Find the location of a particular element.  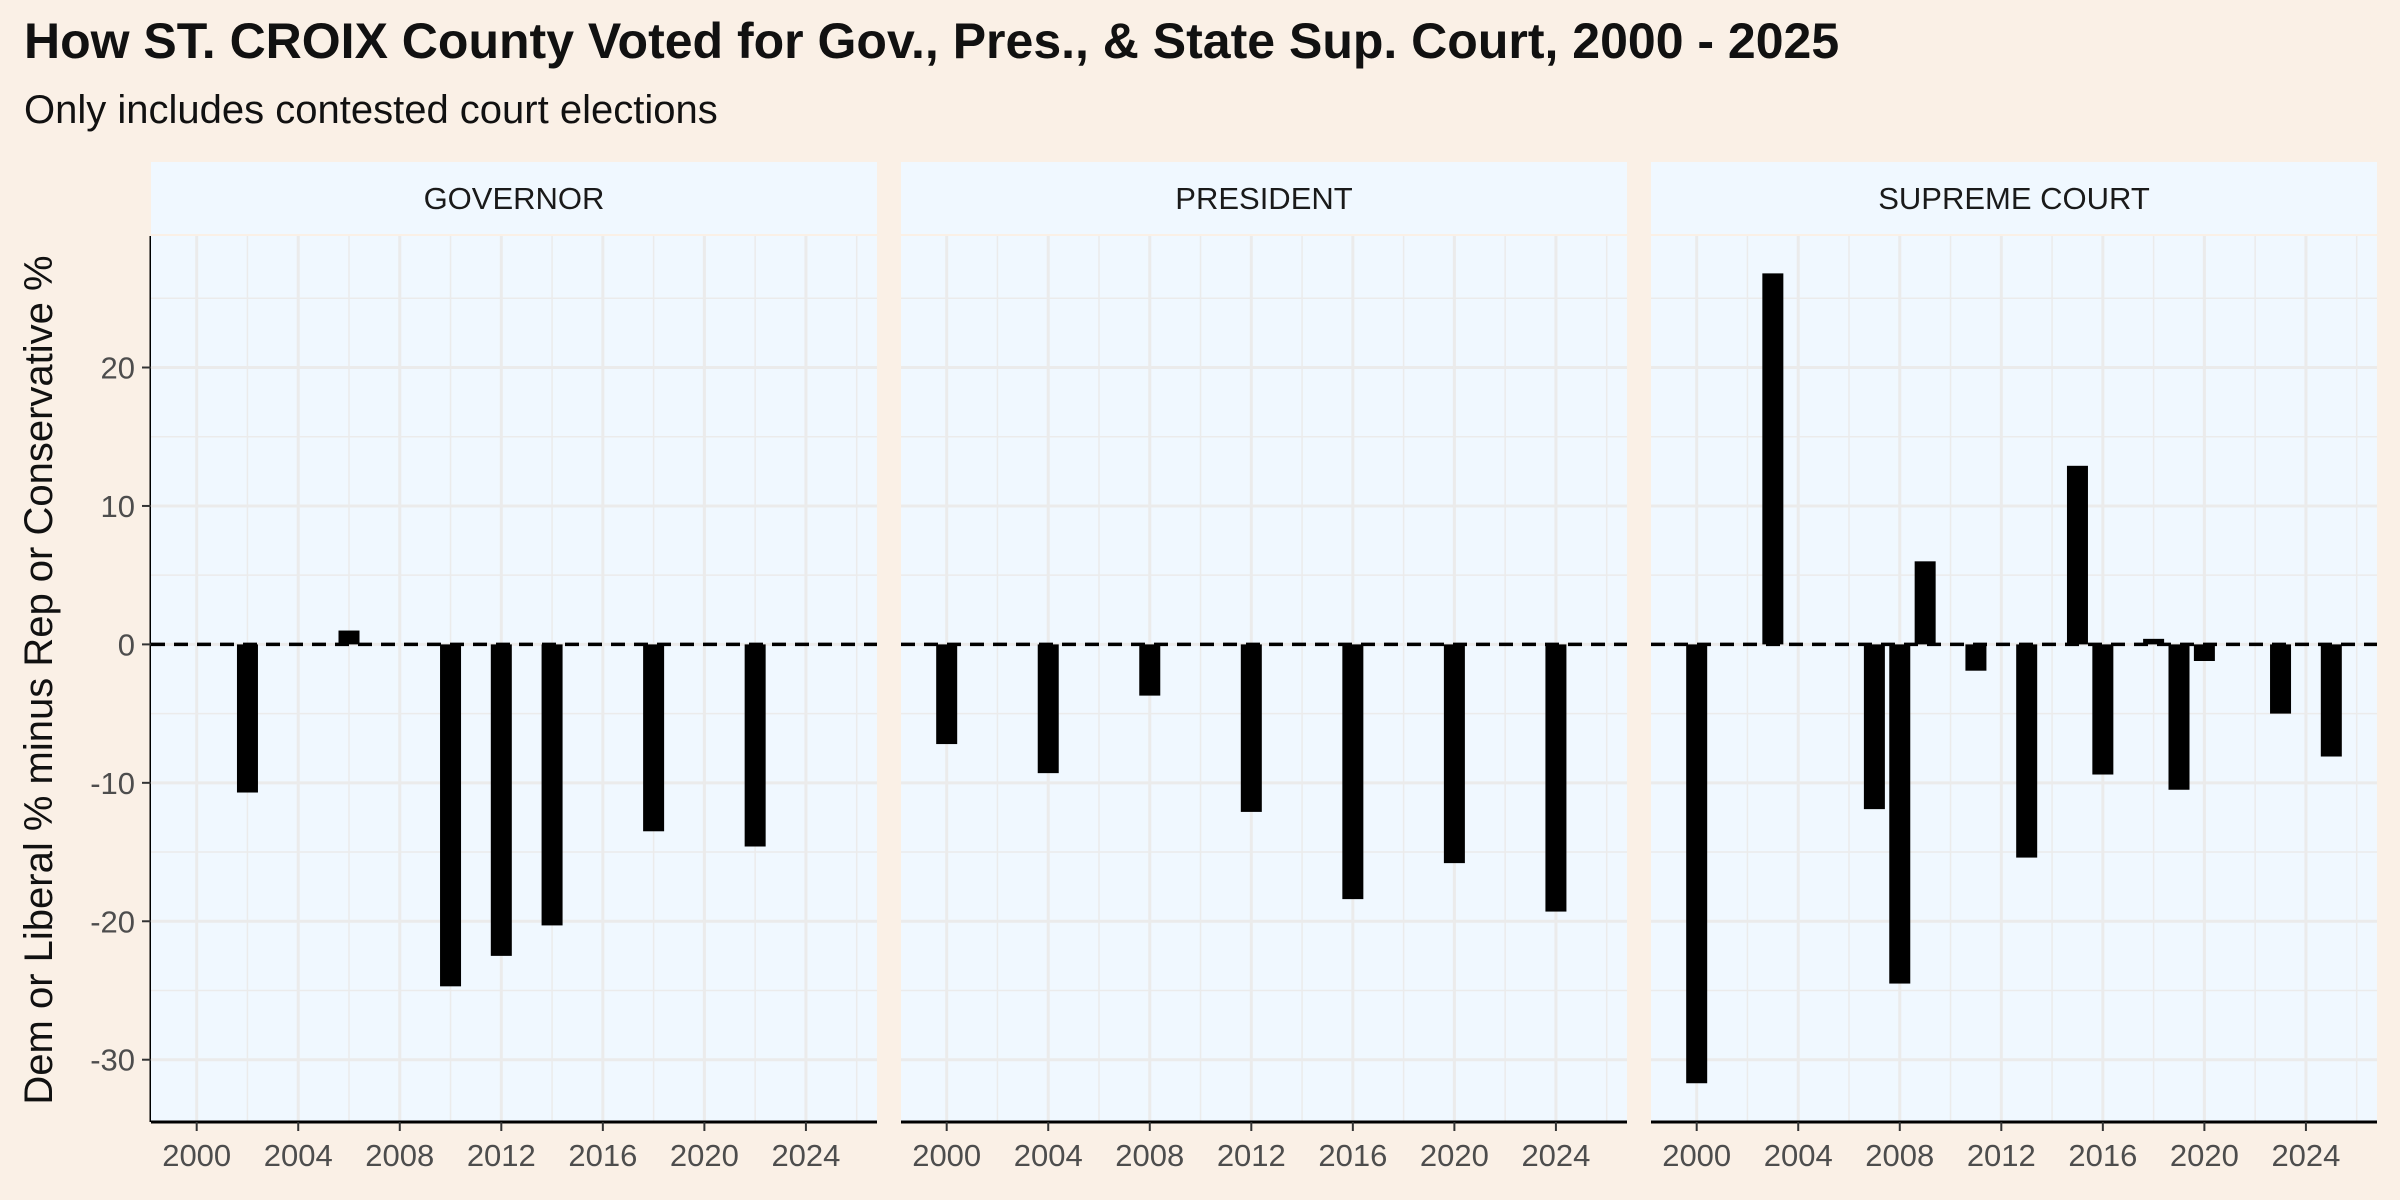

facet-strip-label: SUPREME COURT is located at coordinates (2014, 198).